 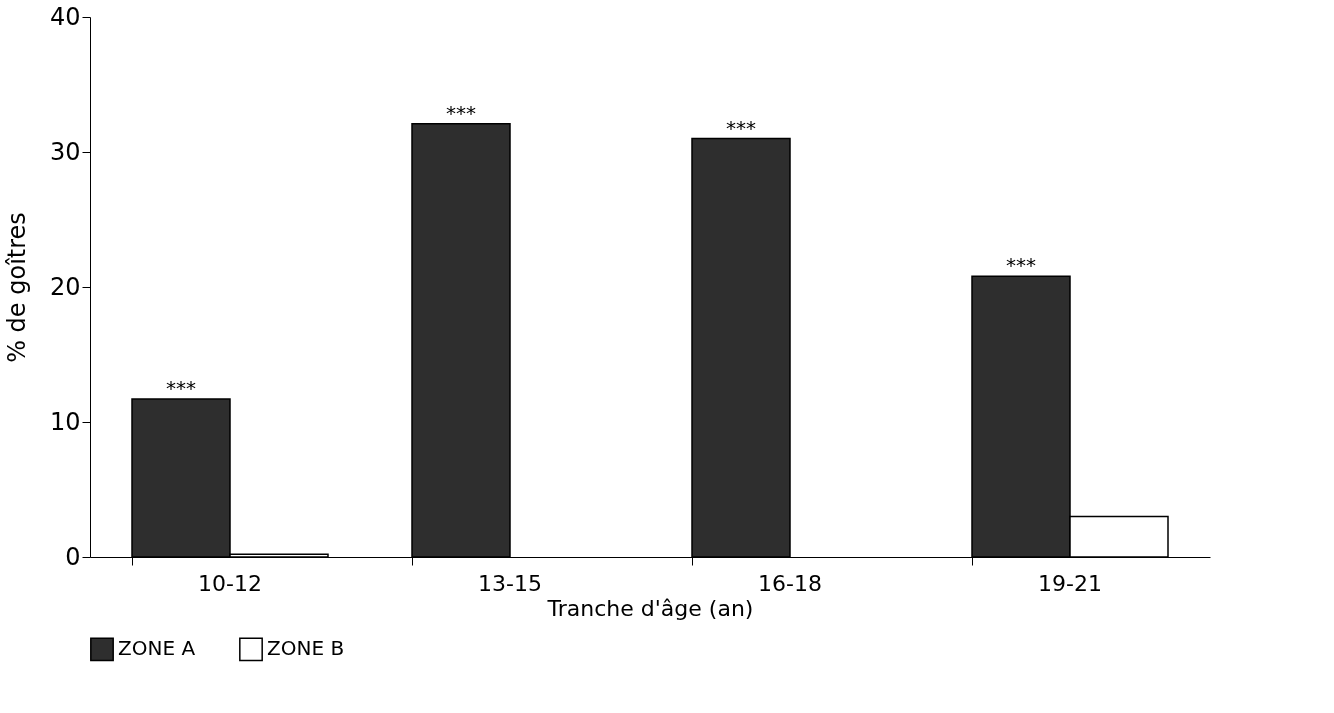 What do you see at coordinates (16, 287) in the screenshot?
I see `y-axis-title: % de goîtres` at bounding box center [16, 287].